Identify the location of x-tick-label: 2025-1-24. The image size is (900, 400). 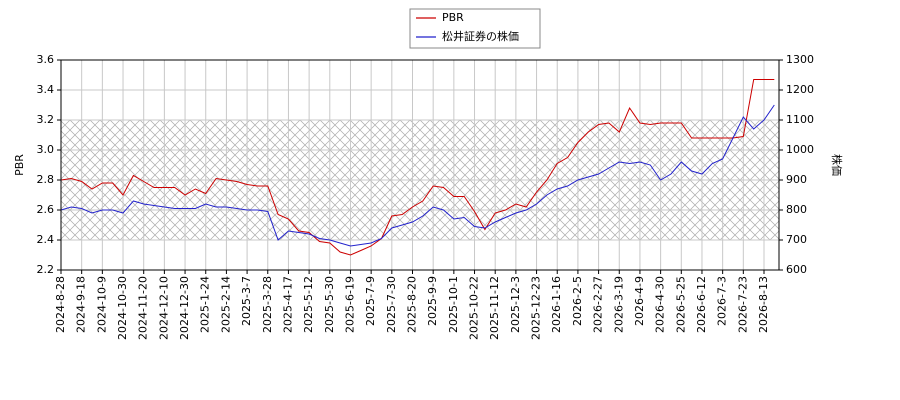
(205, 304).